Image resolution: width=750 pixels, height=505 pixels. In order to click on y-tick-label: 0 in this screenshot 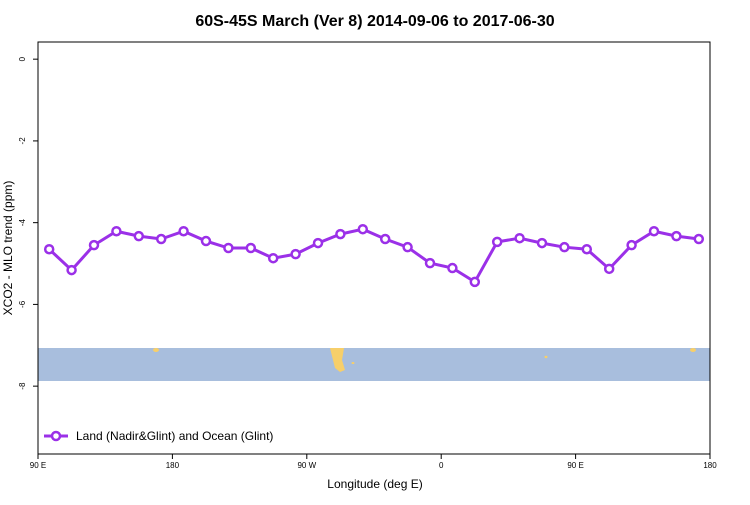, I will do `click(22, 58)`.